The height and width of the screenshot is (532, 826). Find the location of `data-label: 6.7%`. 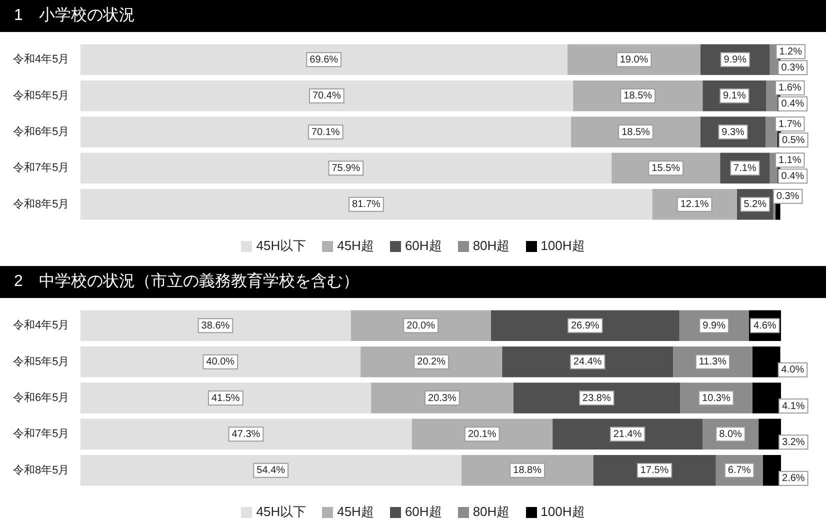

data-label: 6.7% is located at coordinates (739, 470).